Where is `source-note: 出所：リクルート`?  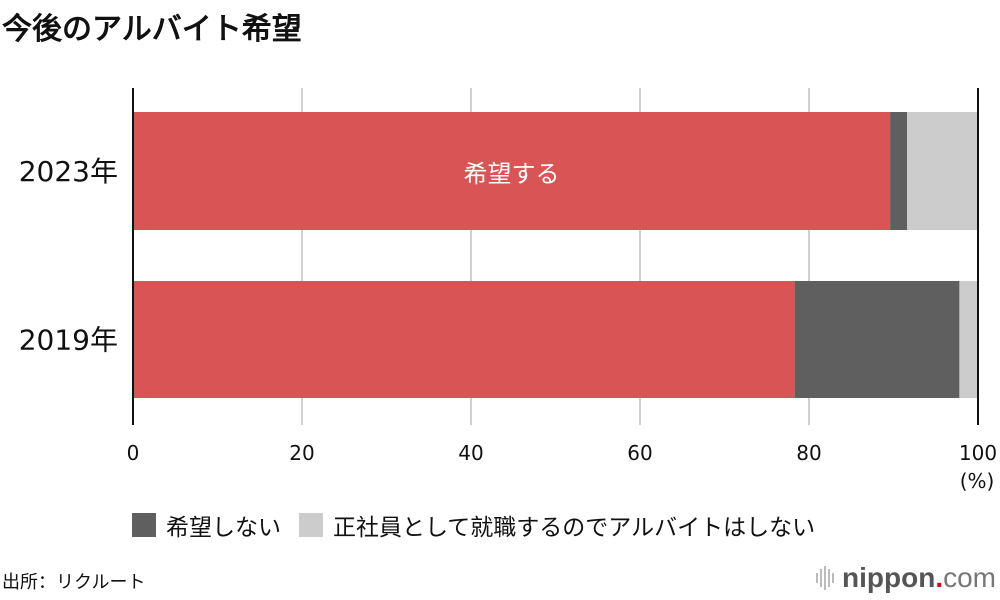 source-note: 出所：リクルート is located at coordinates (74, 582).